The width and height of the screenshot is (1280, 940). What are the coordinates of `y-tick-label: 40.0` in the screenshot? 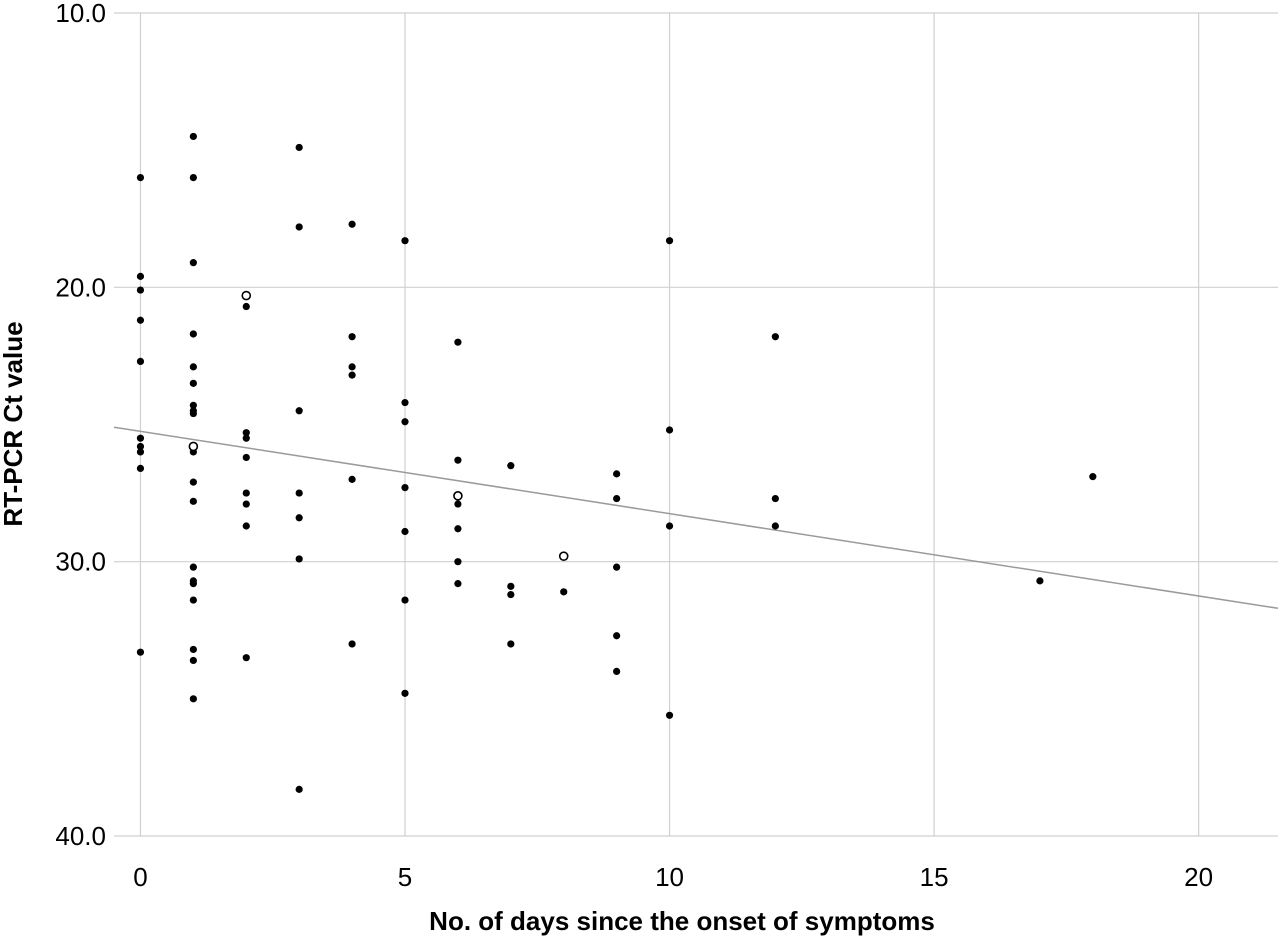 It's located at (80, 836).